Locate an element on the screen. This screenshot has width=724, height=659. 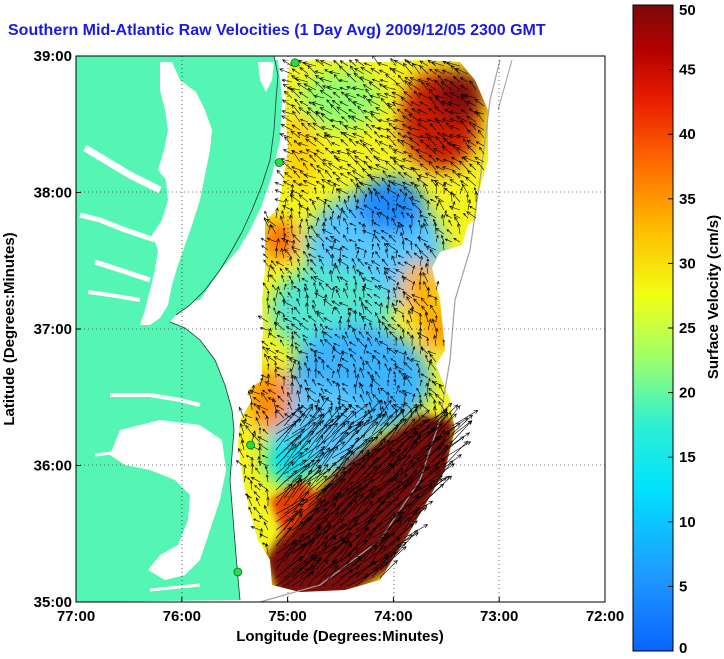
y-tick-label: 36:00 is located at coordinates (53, 466).